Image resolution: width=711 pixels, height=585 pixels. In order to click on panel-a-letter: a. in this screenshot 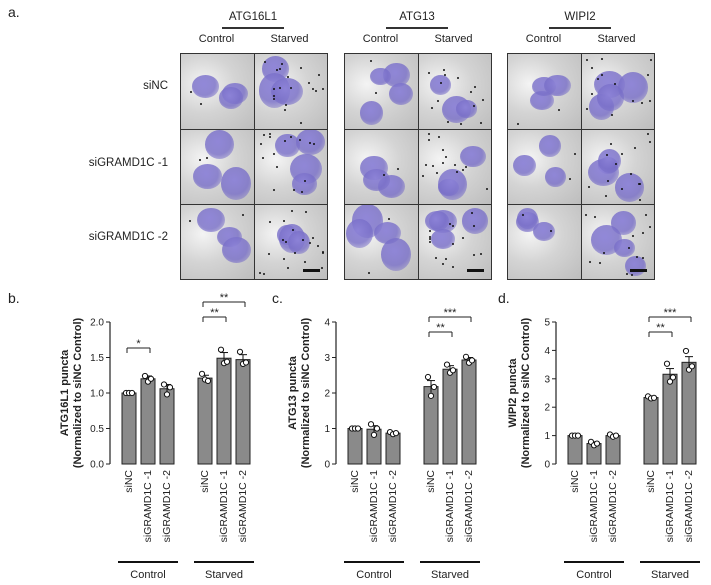, I will do `click(14, 12)`.